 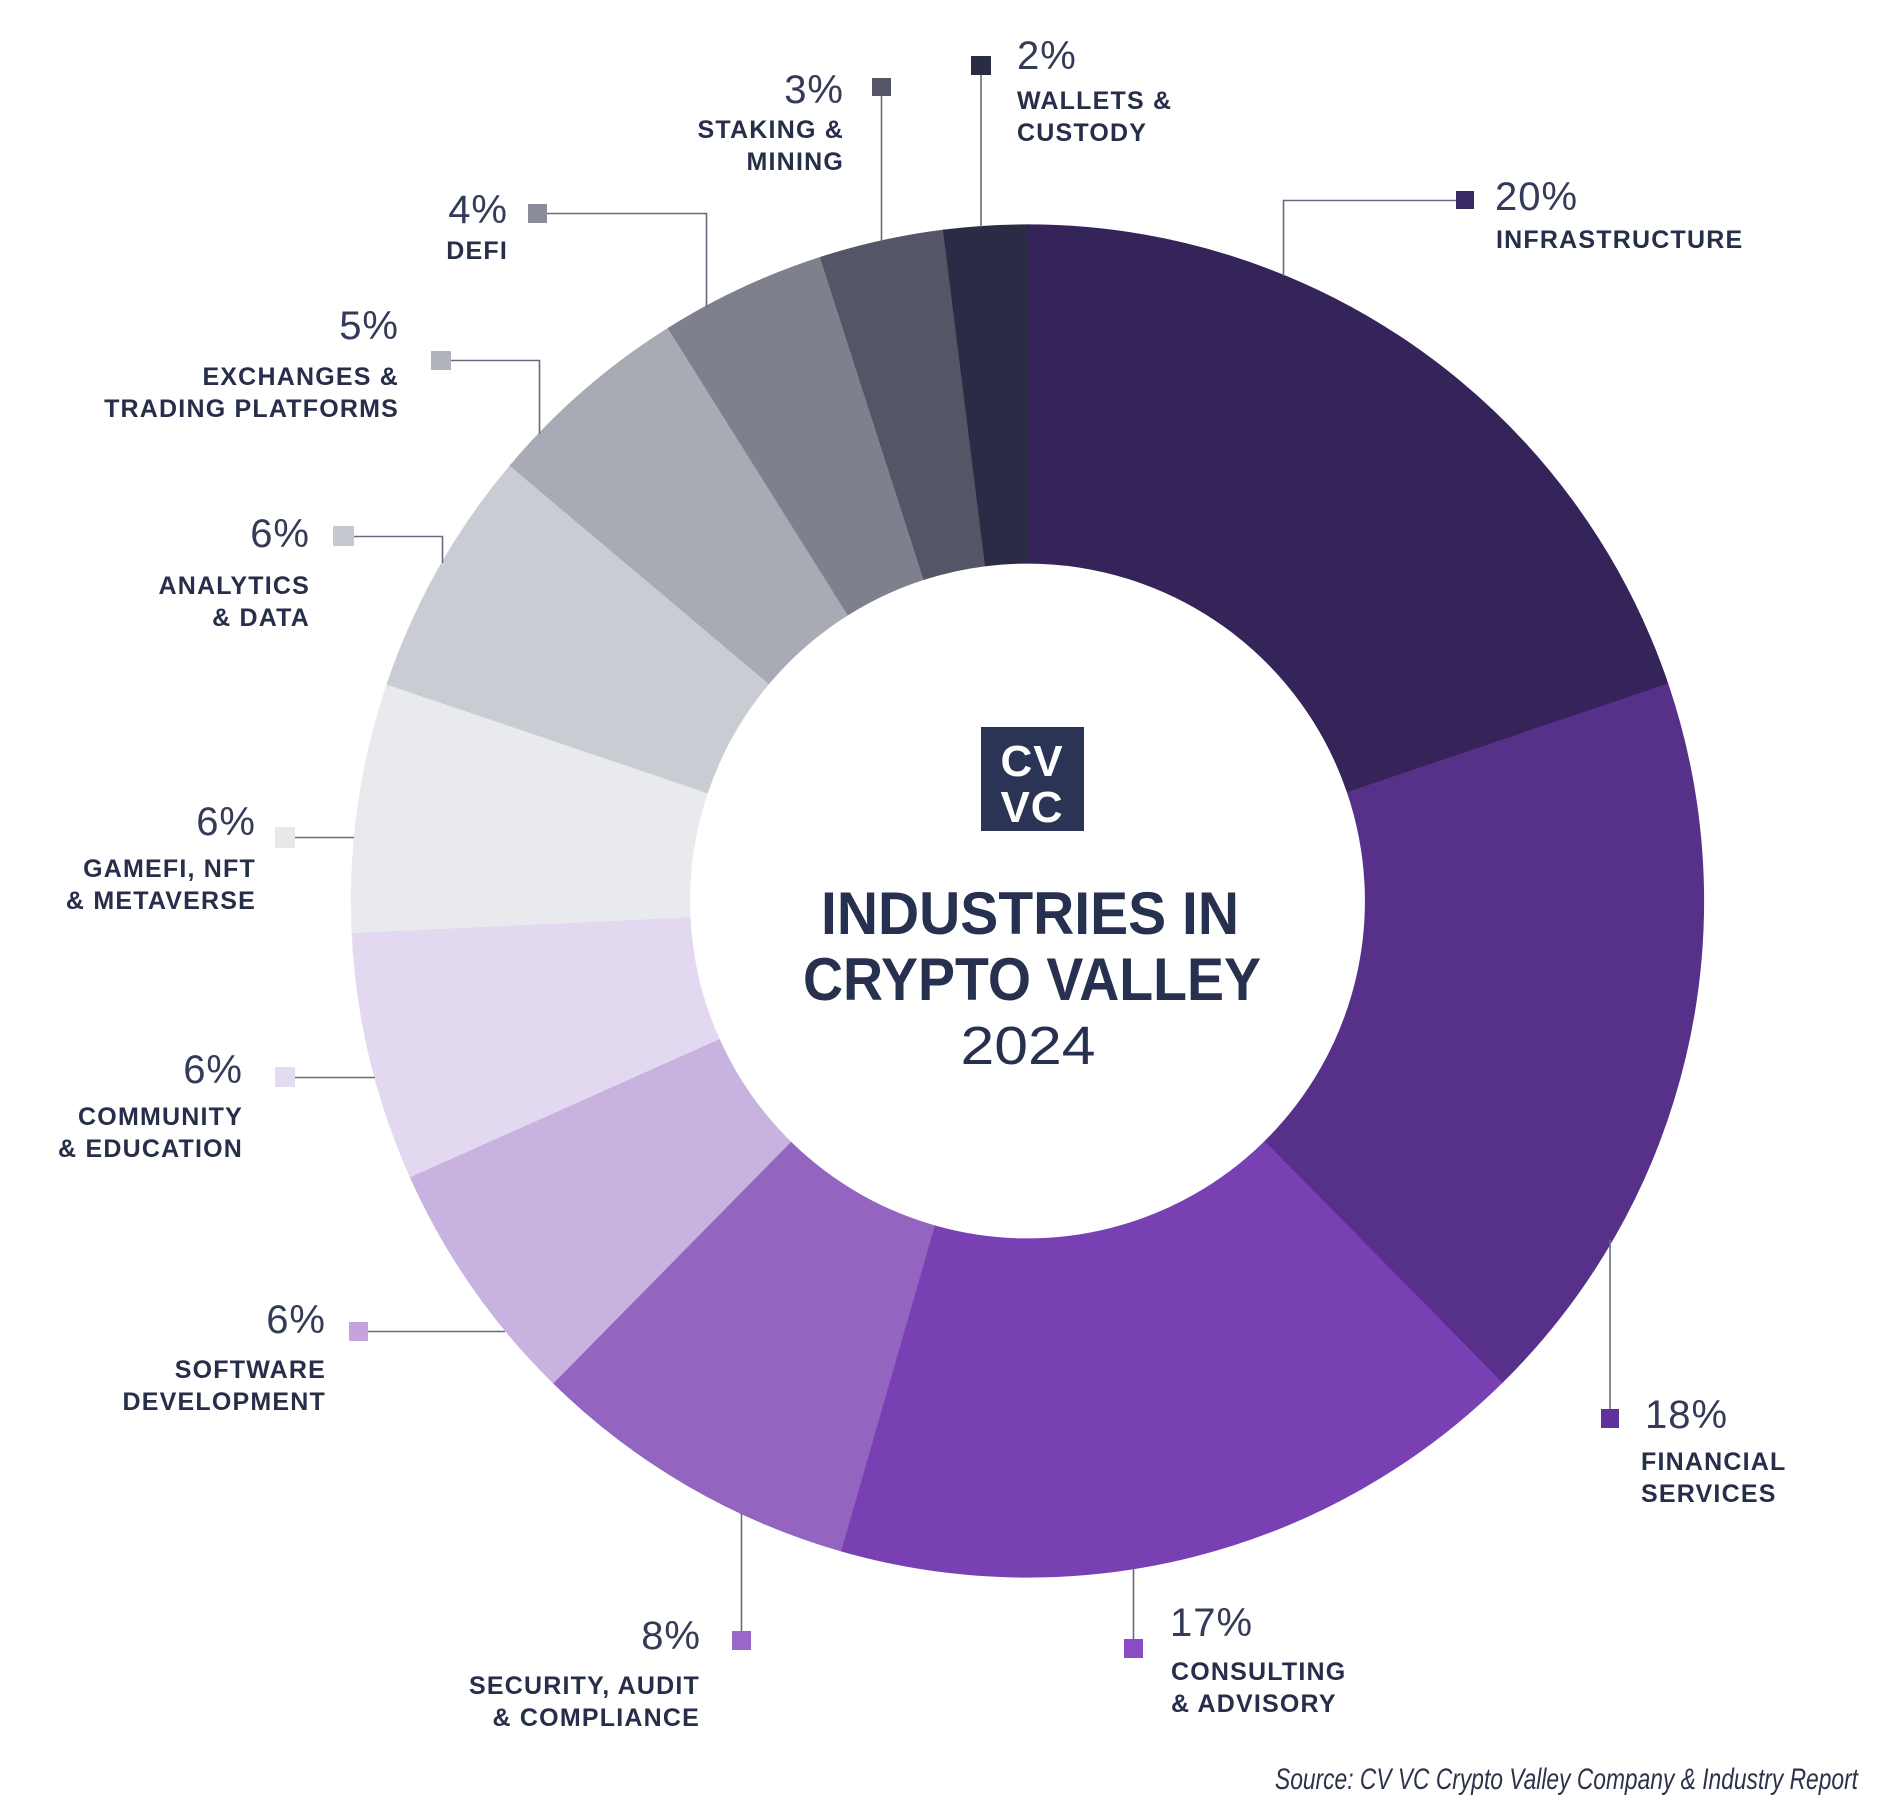 I want to click on svg-text: 2024, so click(x=1028, y=1046).